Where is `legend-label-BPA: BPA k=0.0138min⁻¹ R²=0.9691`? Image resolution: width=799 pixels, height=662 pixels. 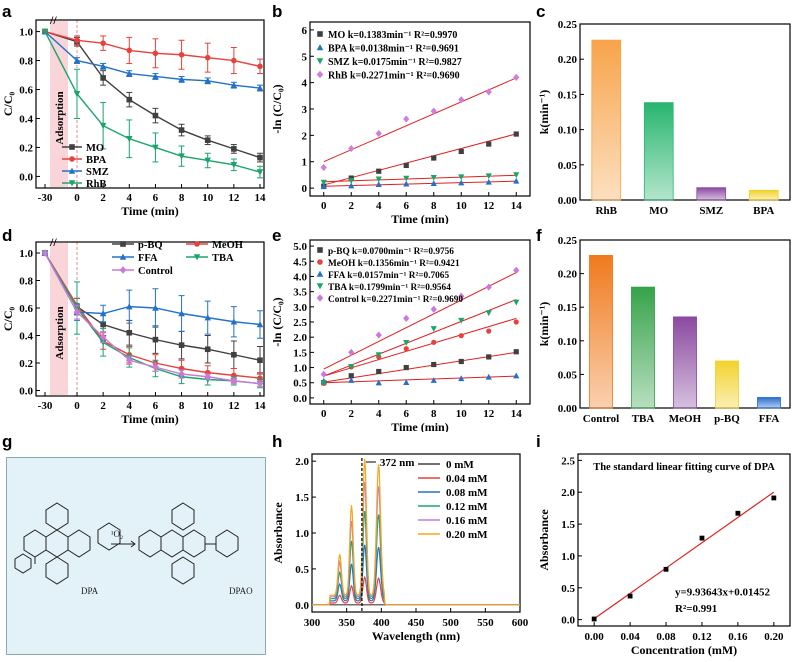
legend-label-BPA: BPA k=0.0138min⁻¹ R²=0.9691 is located at coordinates (393, 49).